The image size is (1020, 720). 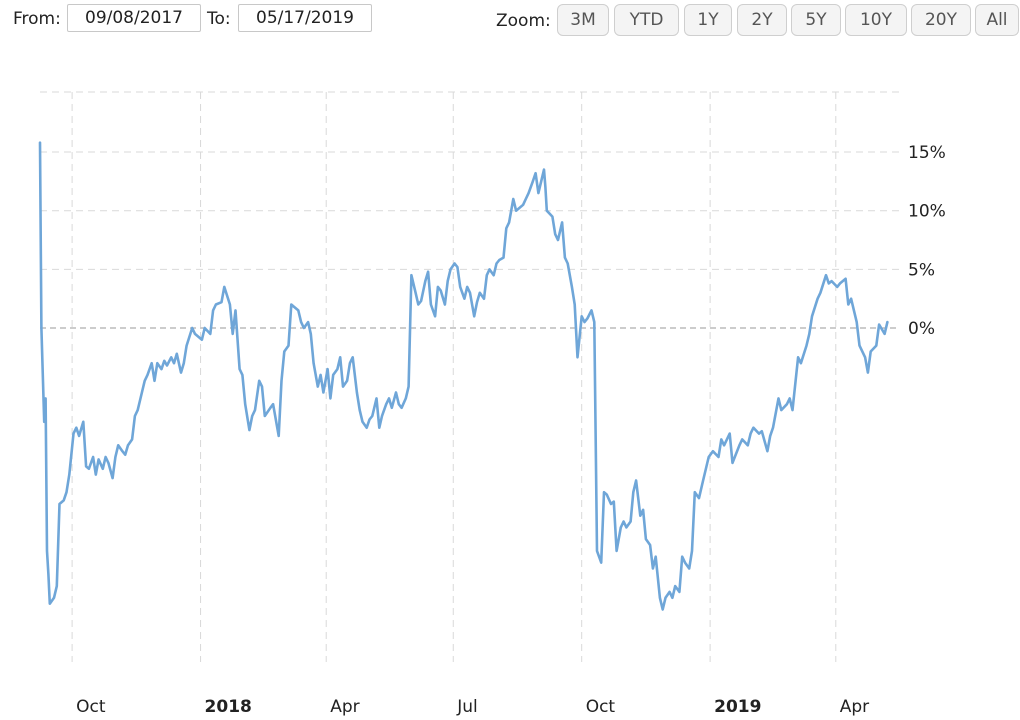 I want to click on to-label: To:, so click(x=219, y=19).